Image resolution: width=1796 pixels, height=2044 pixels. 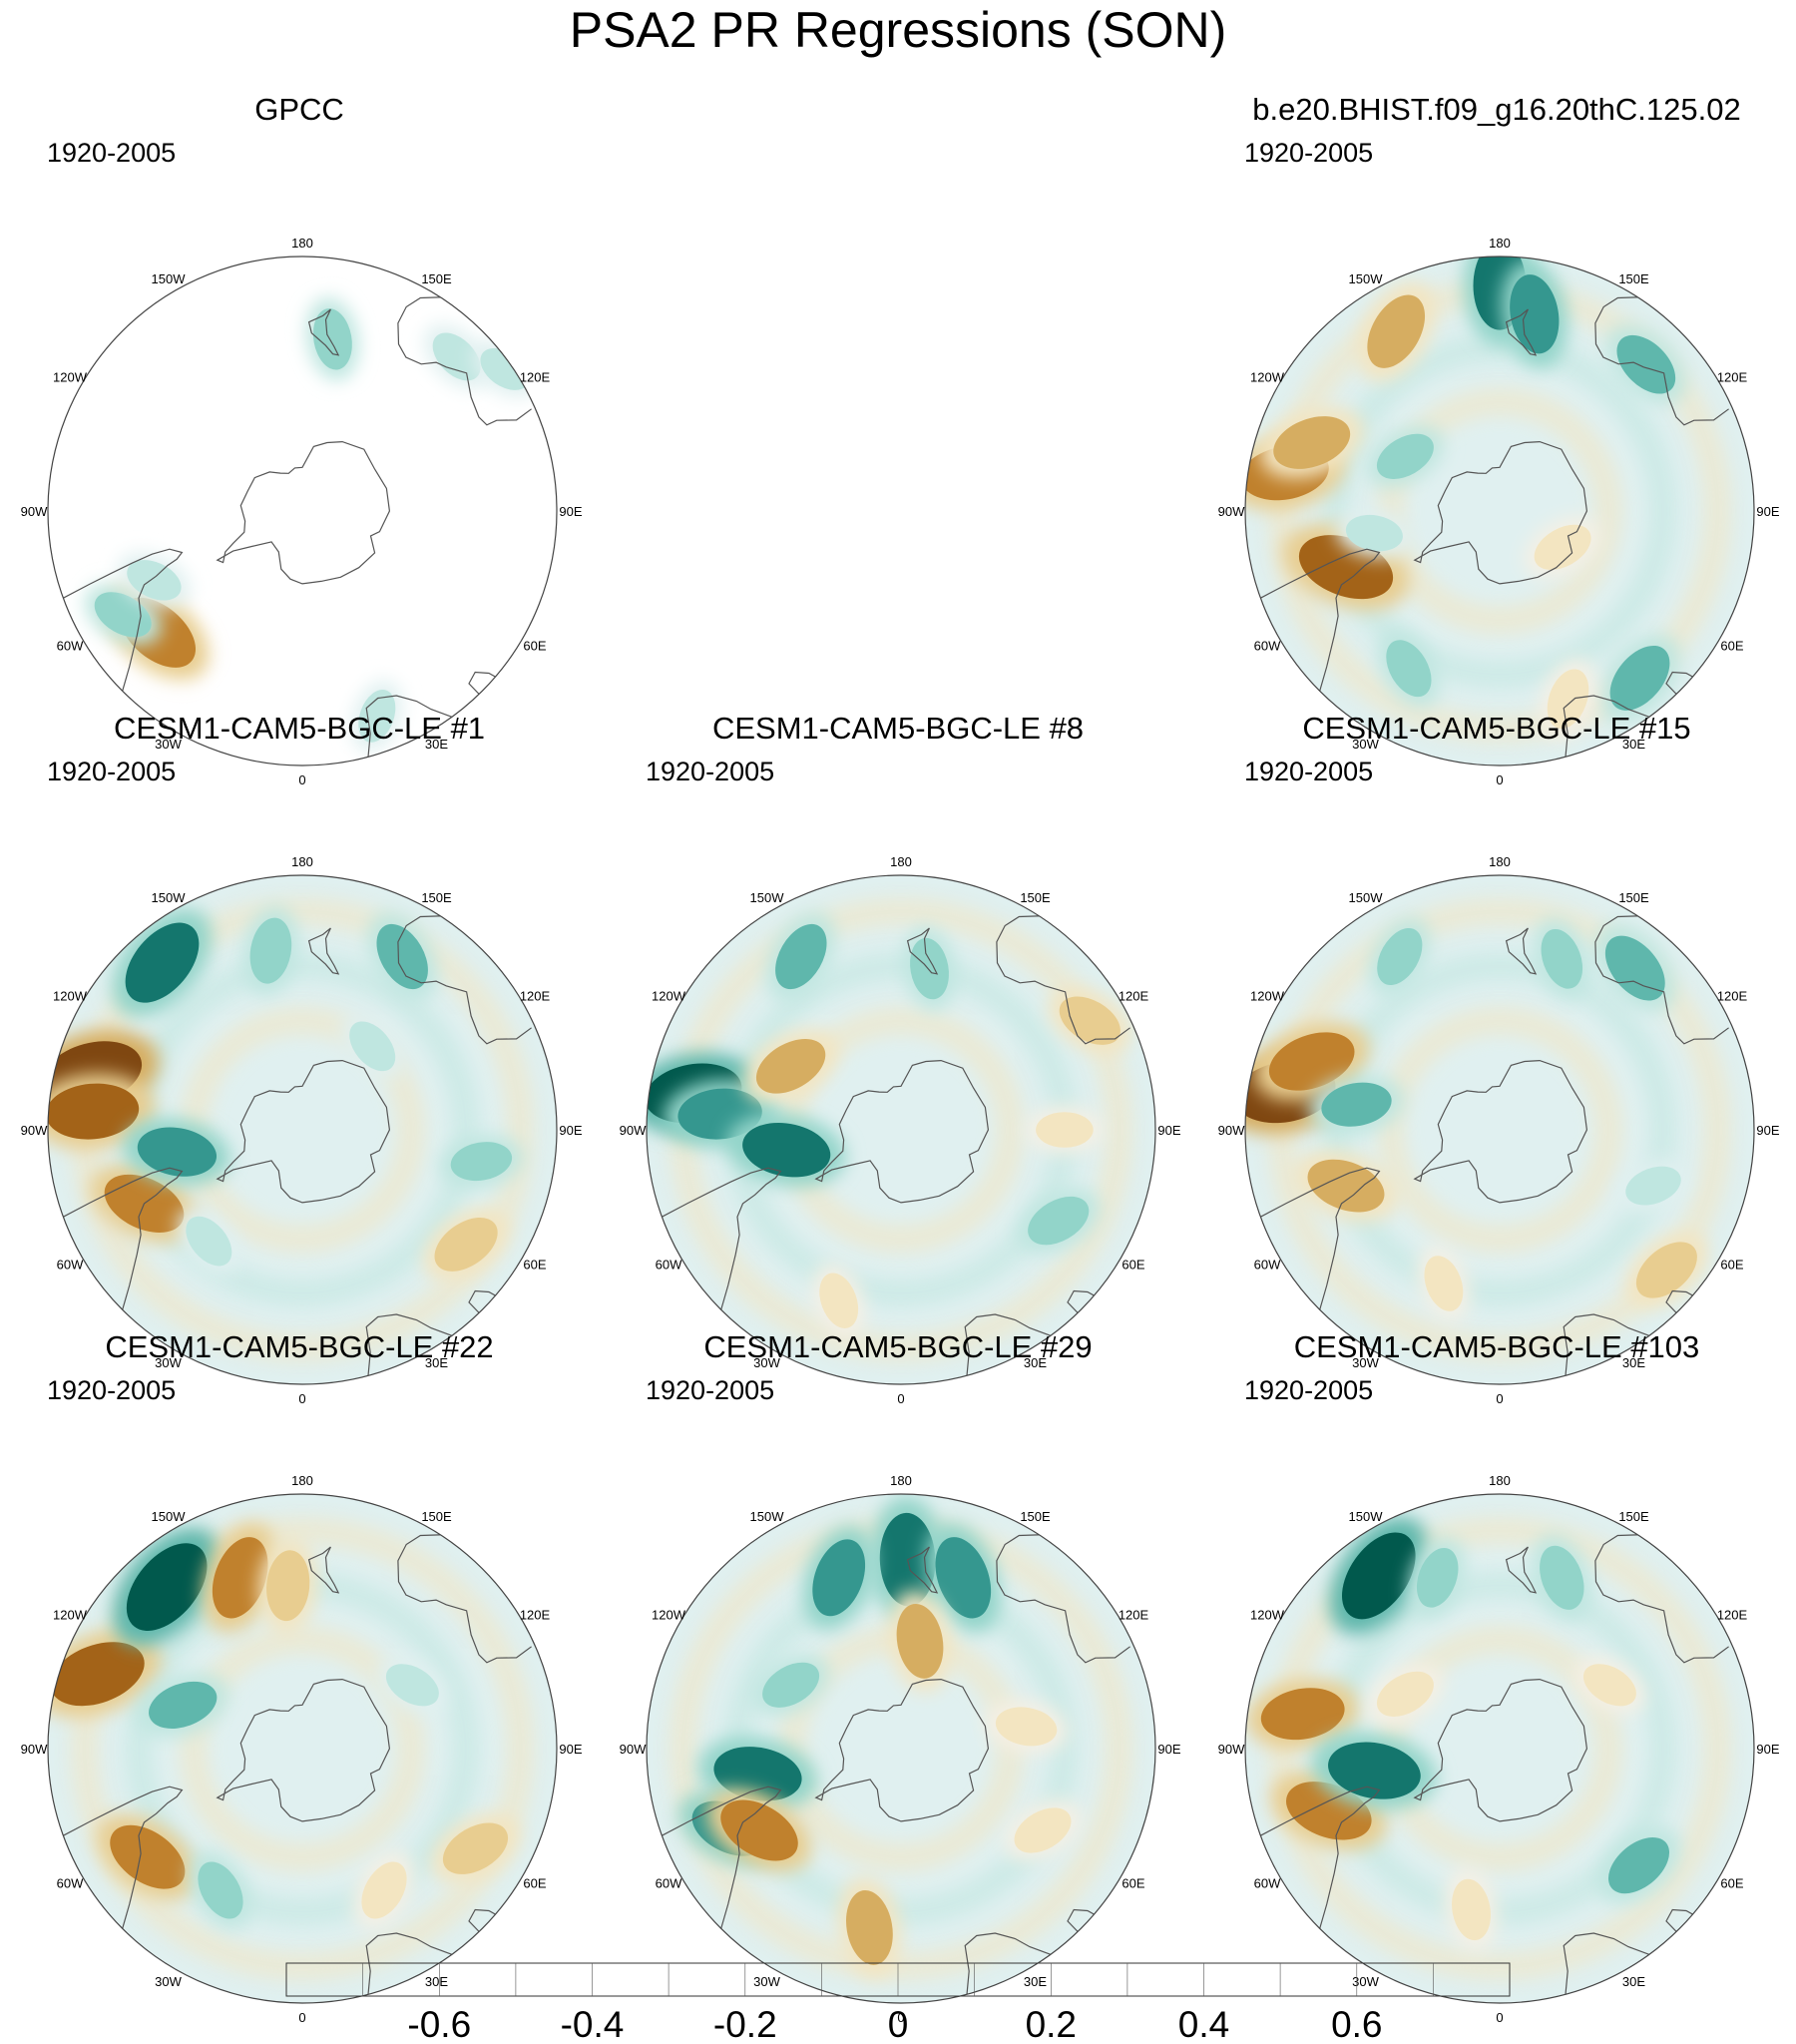 I want to click on colorbar-tick-label: 0.2, so click(x=1051, y=2024).